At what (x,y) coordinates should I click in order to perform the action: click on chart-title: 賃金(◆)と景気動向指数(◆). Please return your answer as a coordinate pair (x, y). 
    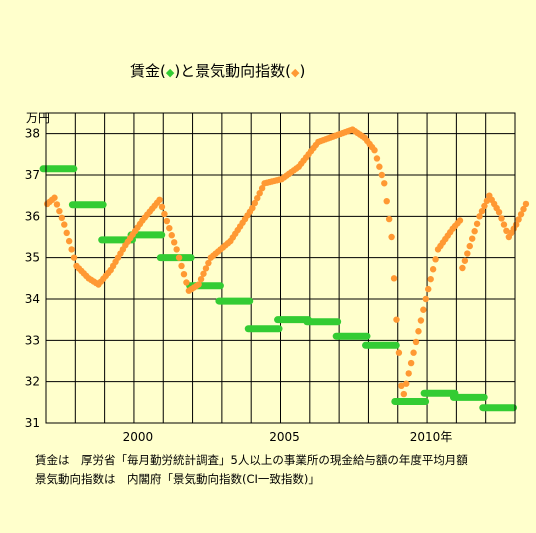
    Looking at the image, I should click on (217, 71).